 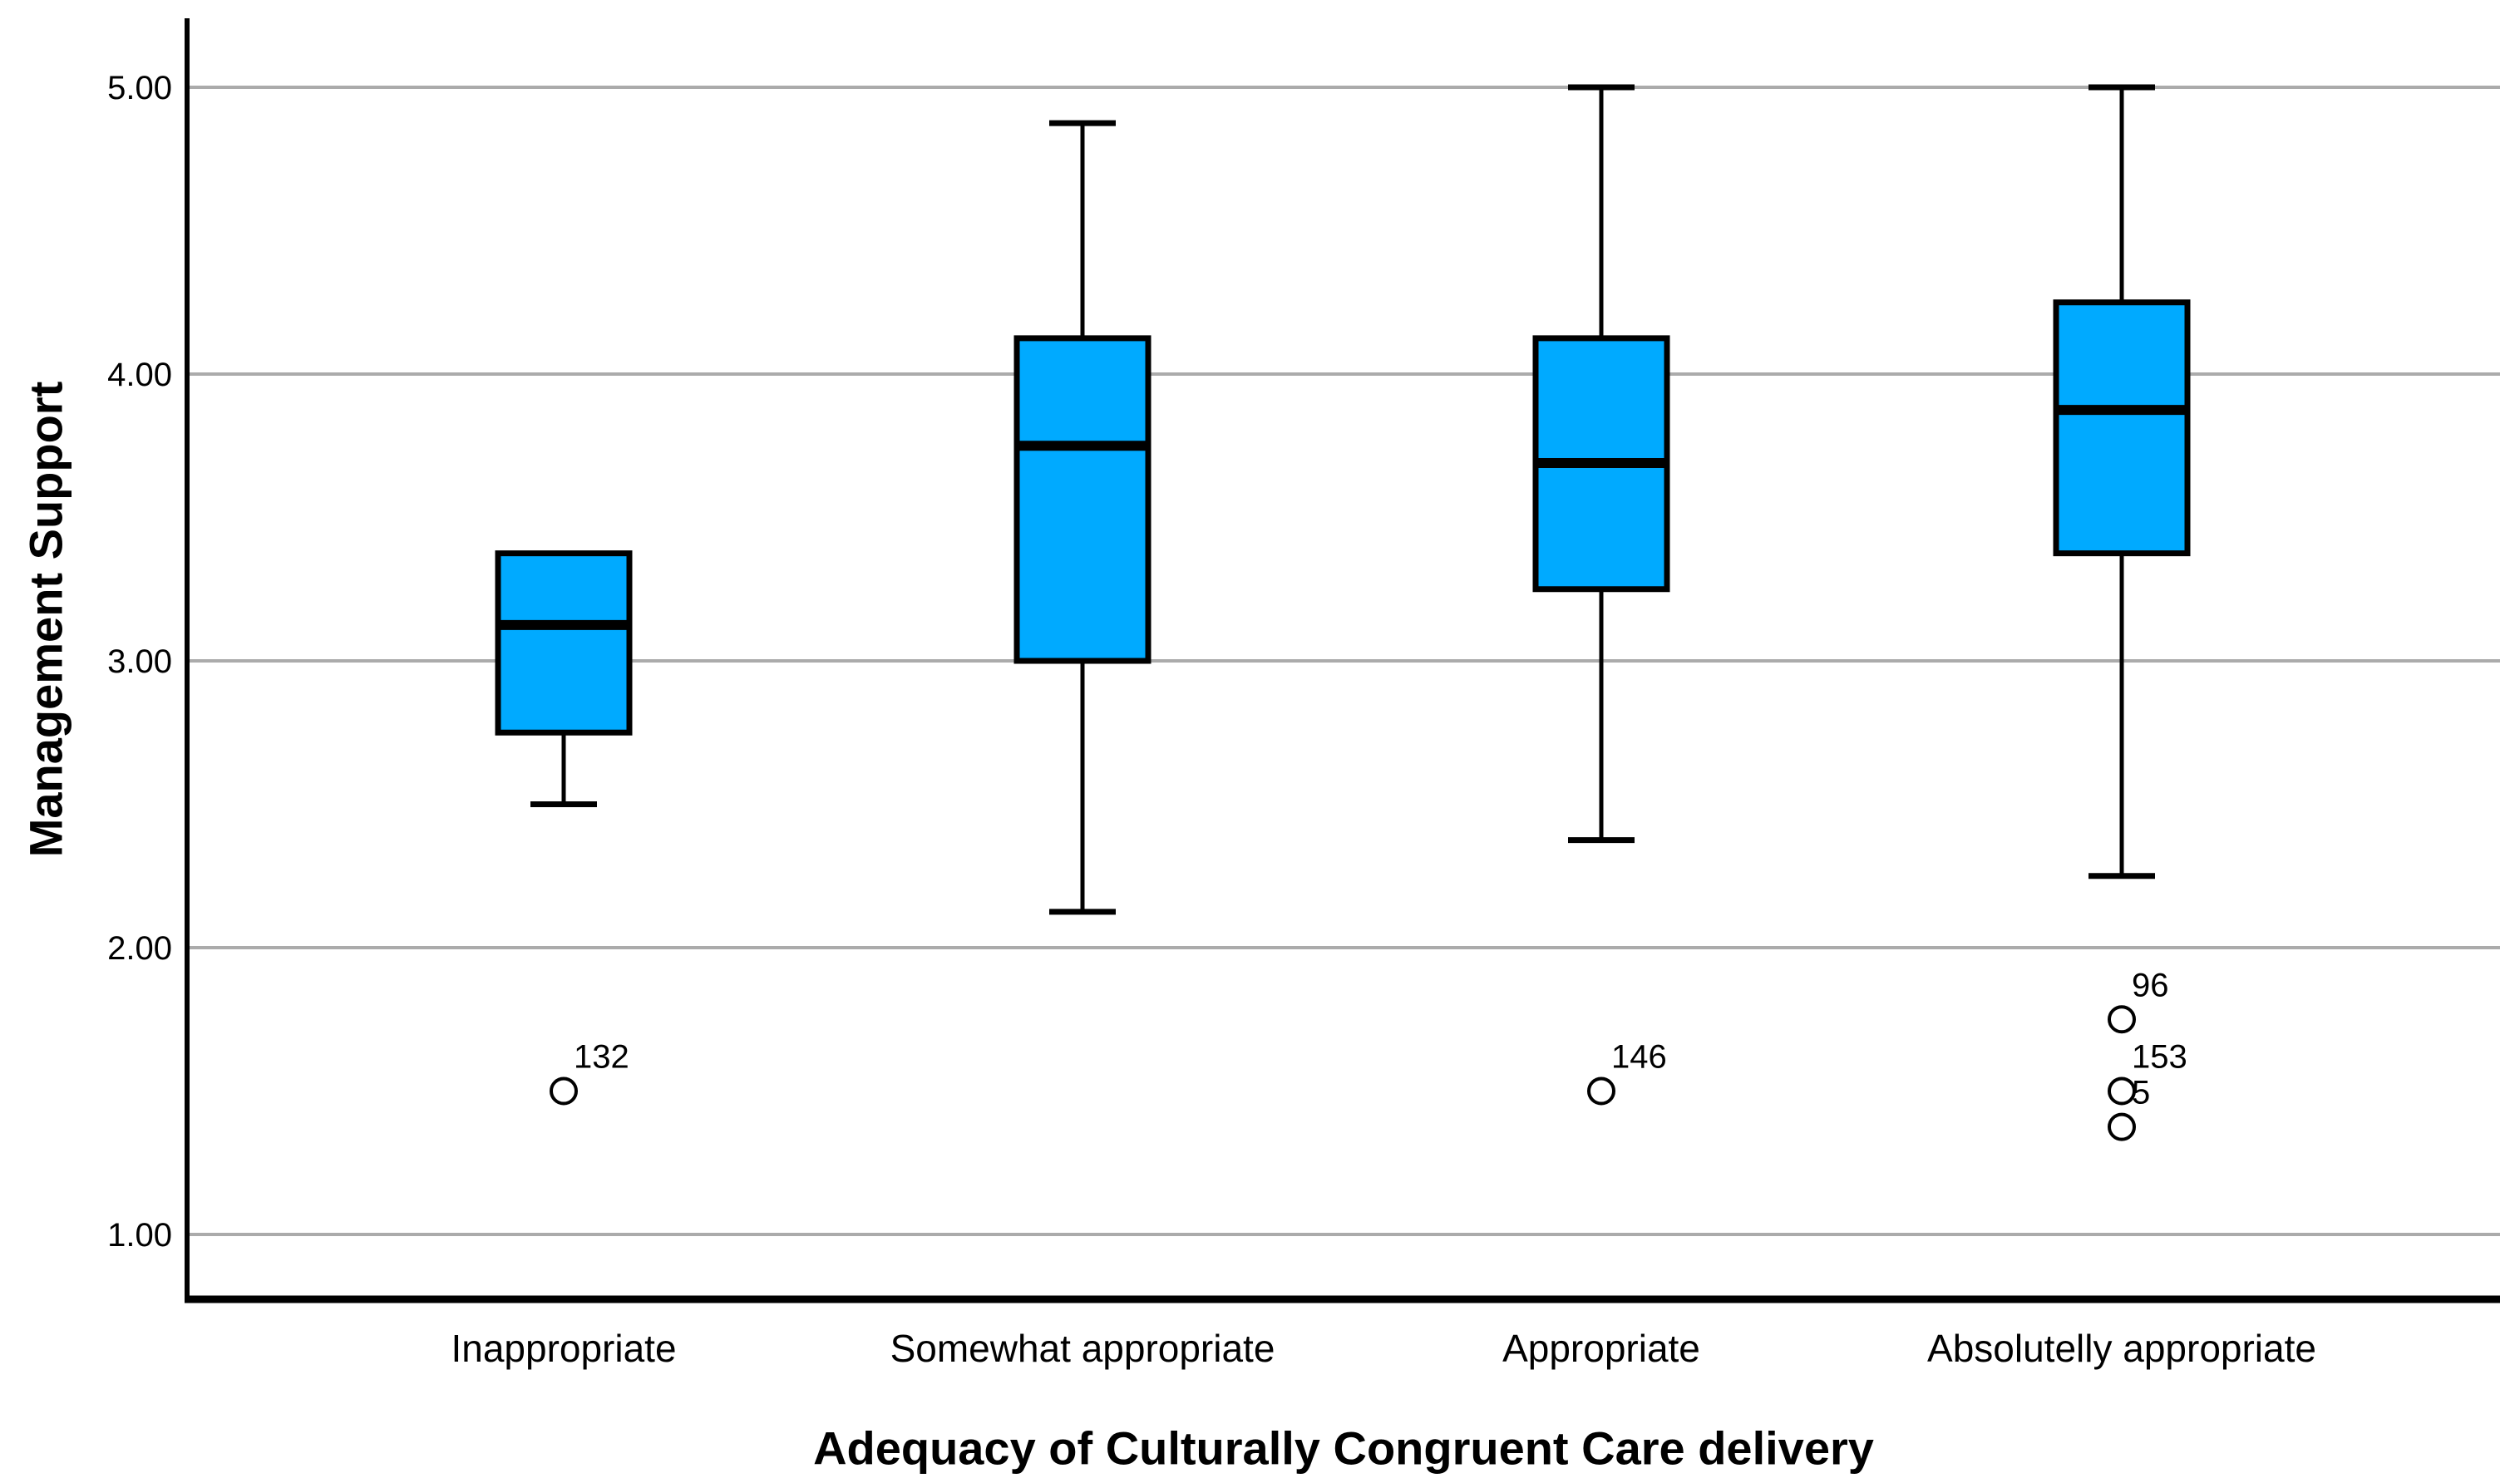 What do you see at coordinates (1639, 1057) in the screenshot?
I see `outlier-label: 146` at bounding box center [1639, 1057].